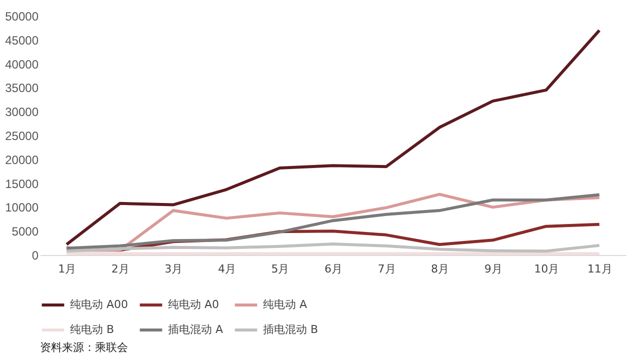 The image size is (640, 357). I want to click on legend-label: 纯电动 A0, so click(194, 304).